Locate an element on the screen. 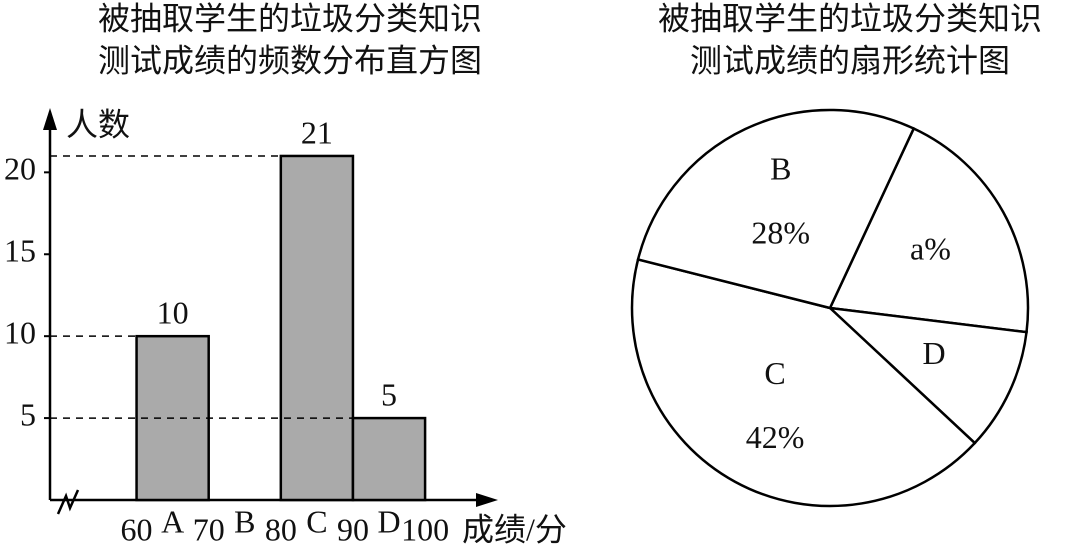 The image size is (1080, 556). slice-label: D is located at coordinates (934, 353).